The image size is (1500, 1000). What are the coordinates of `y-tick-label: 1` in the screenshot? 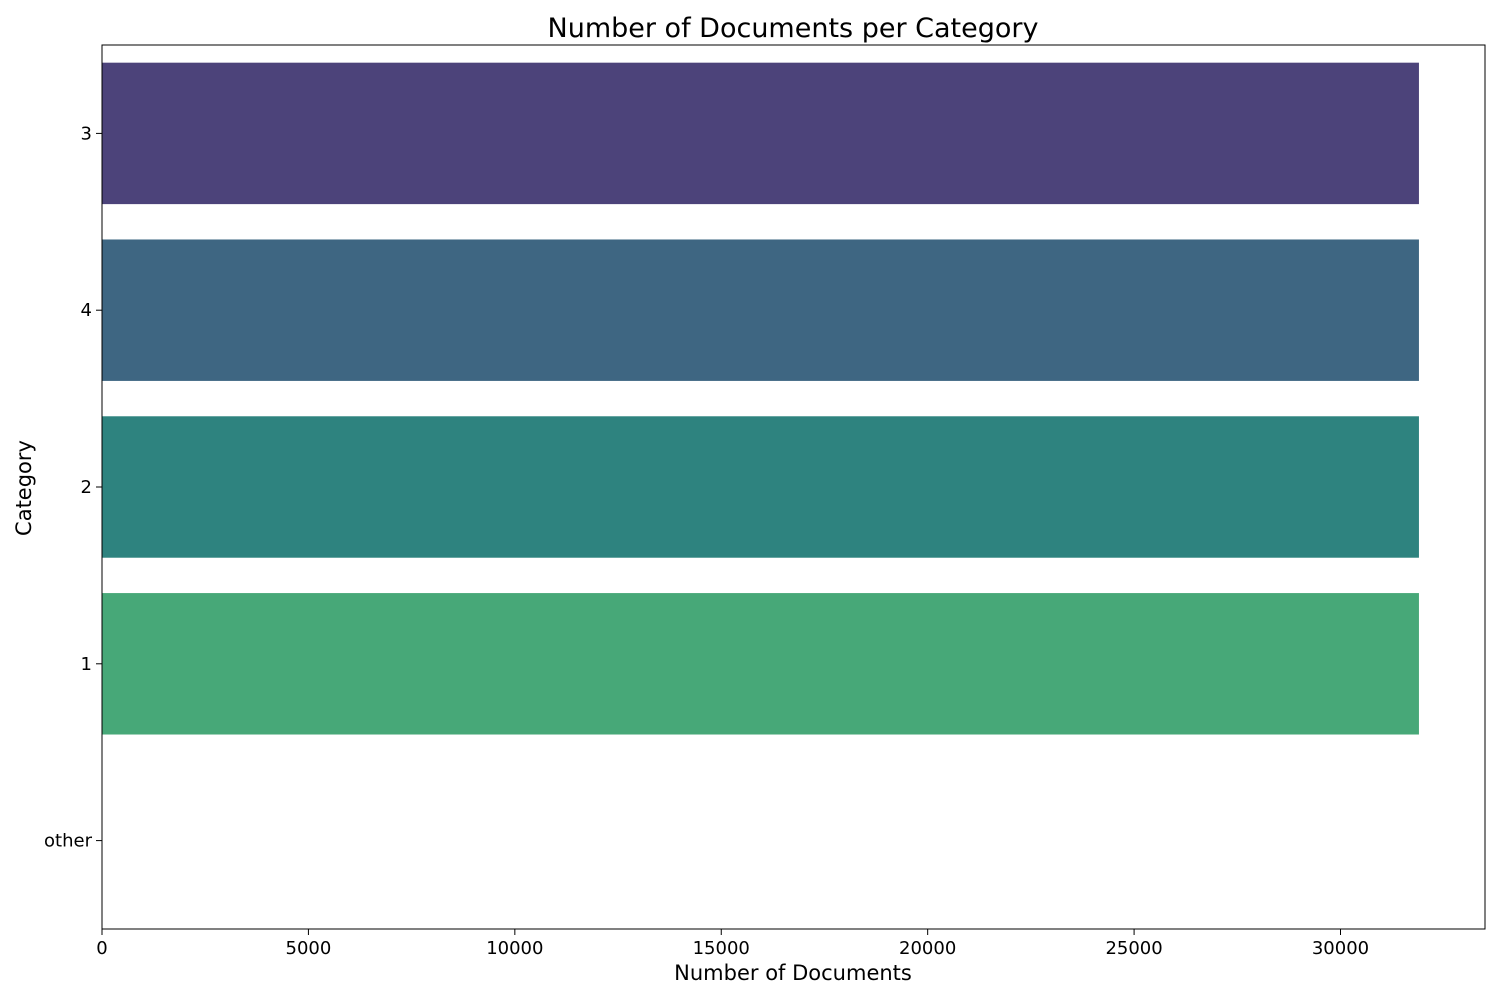 It's located at (86, 664).